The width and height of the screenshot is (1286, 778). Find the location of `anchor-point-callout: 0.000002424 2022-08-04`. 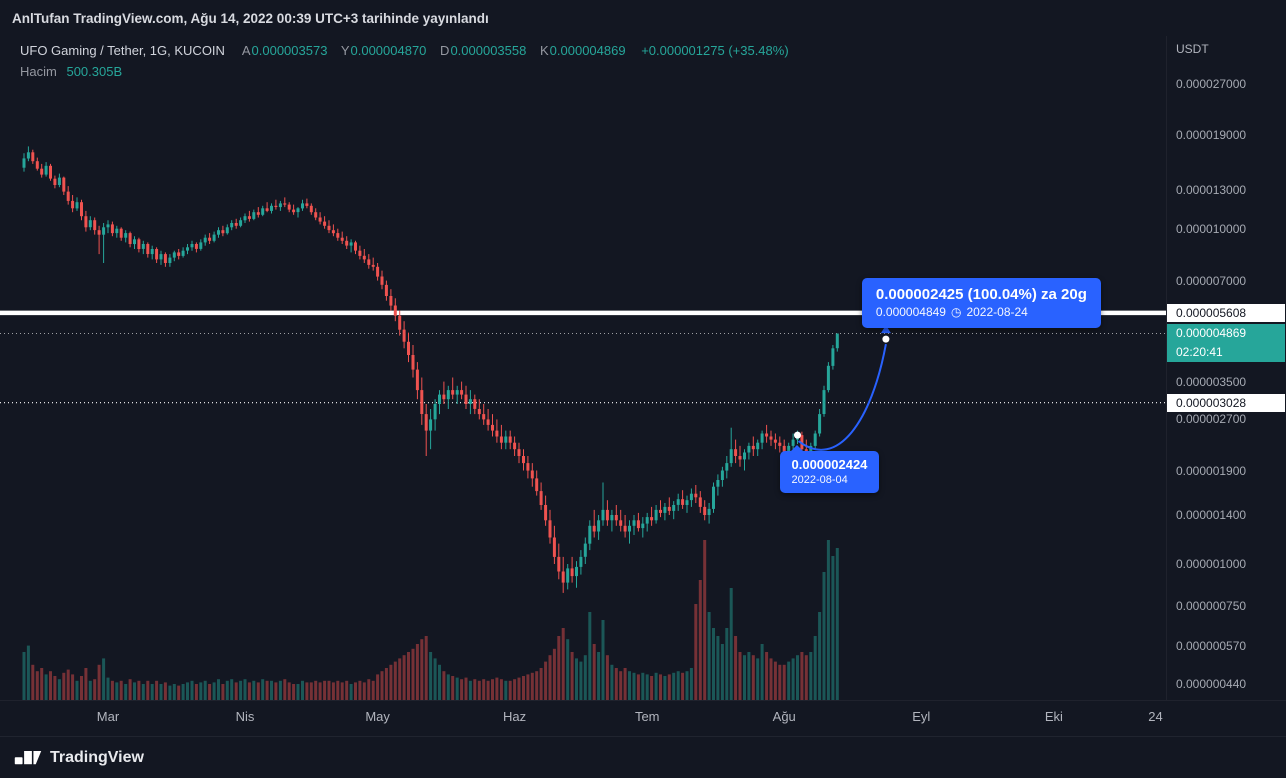

anchor-point-callout: 0.000002424 2022-08-04 is located at coordinates (829, 469).